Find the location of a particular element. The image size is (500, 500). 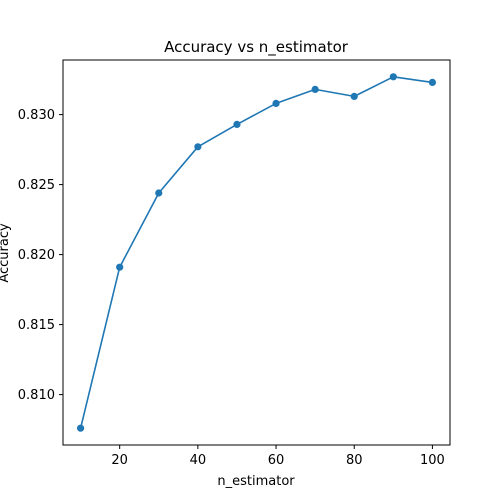

x-axis-label: n_estimator is located at coordinates (256, 481).